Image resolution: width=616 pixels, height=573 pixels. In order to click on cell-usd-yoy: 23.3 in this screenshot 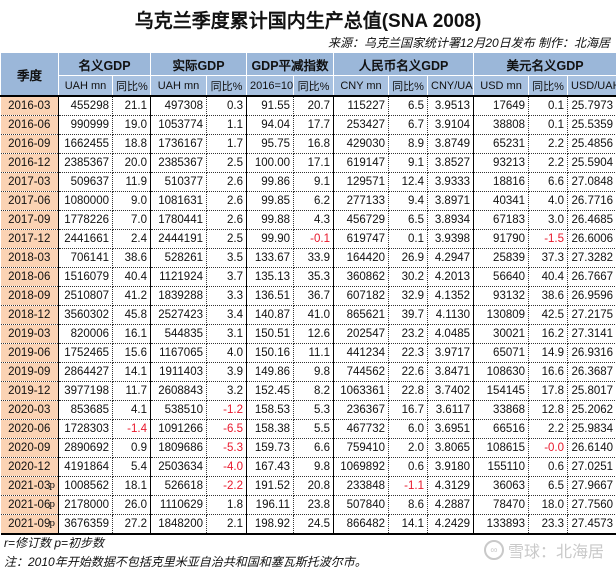, I will do `click(548, 524)`.